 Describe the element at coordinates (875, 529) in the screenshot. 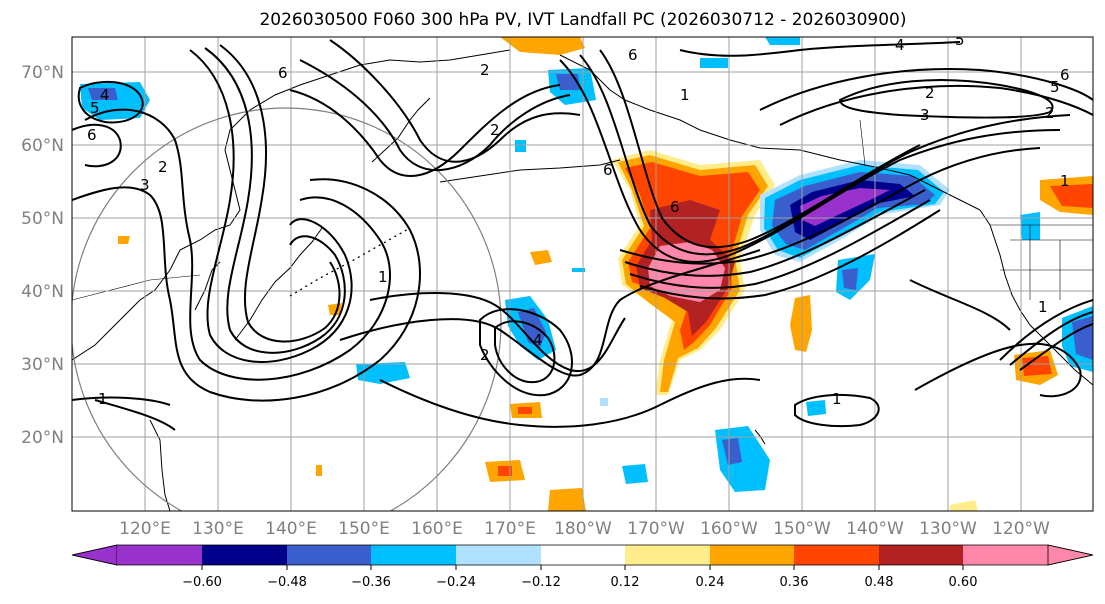

I see `lon-label: 140°W` at that location.